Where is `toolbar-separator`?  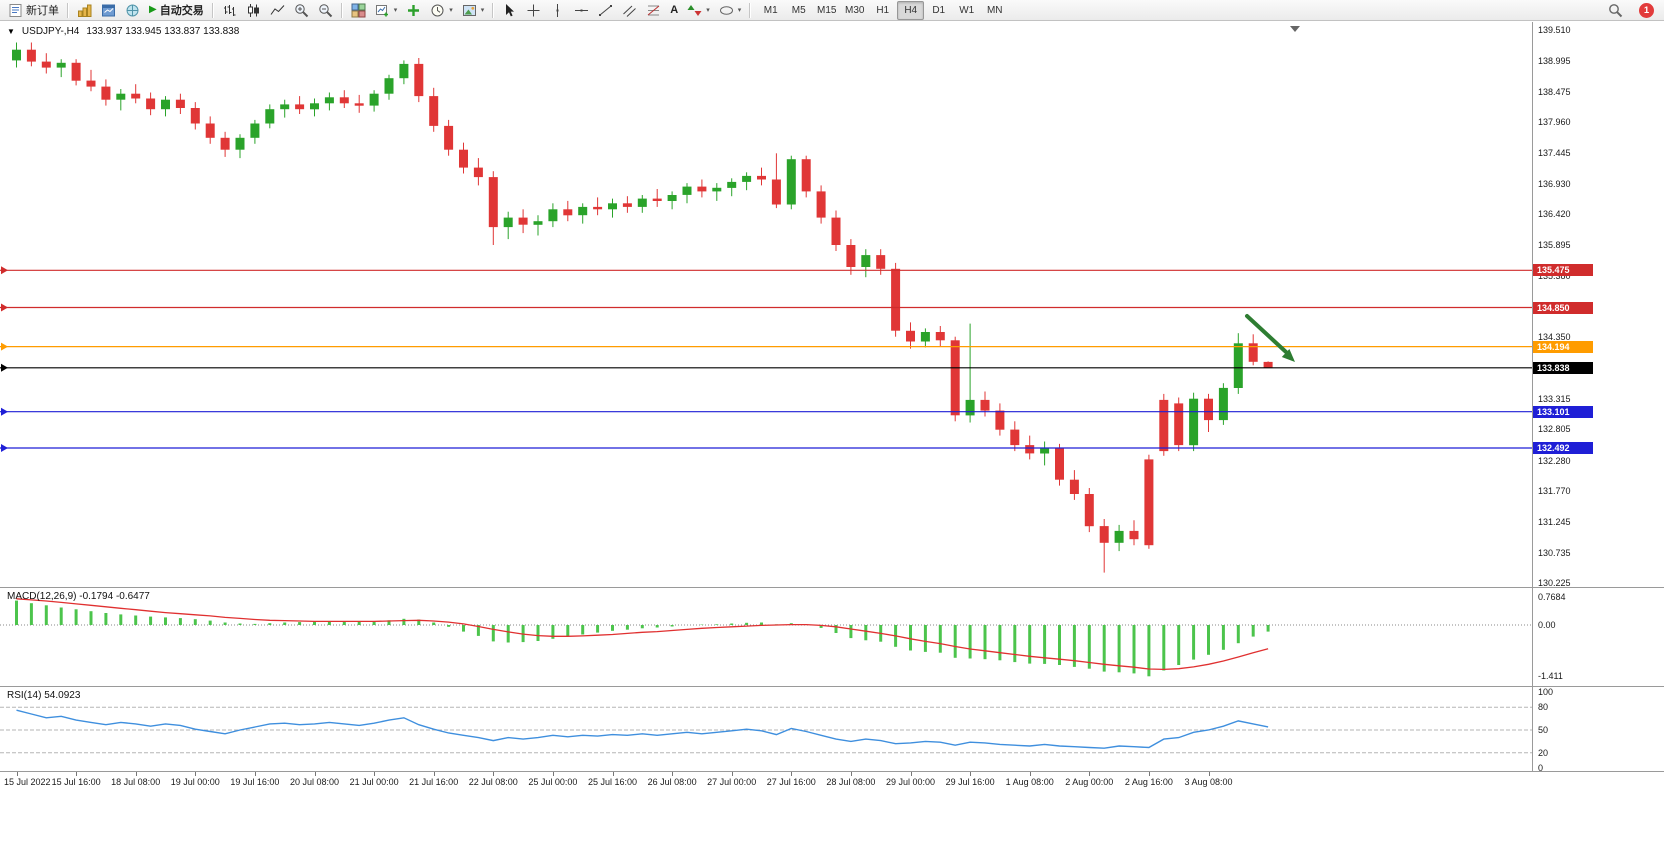
toolbar-separator is located at coordinates (493, 10).